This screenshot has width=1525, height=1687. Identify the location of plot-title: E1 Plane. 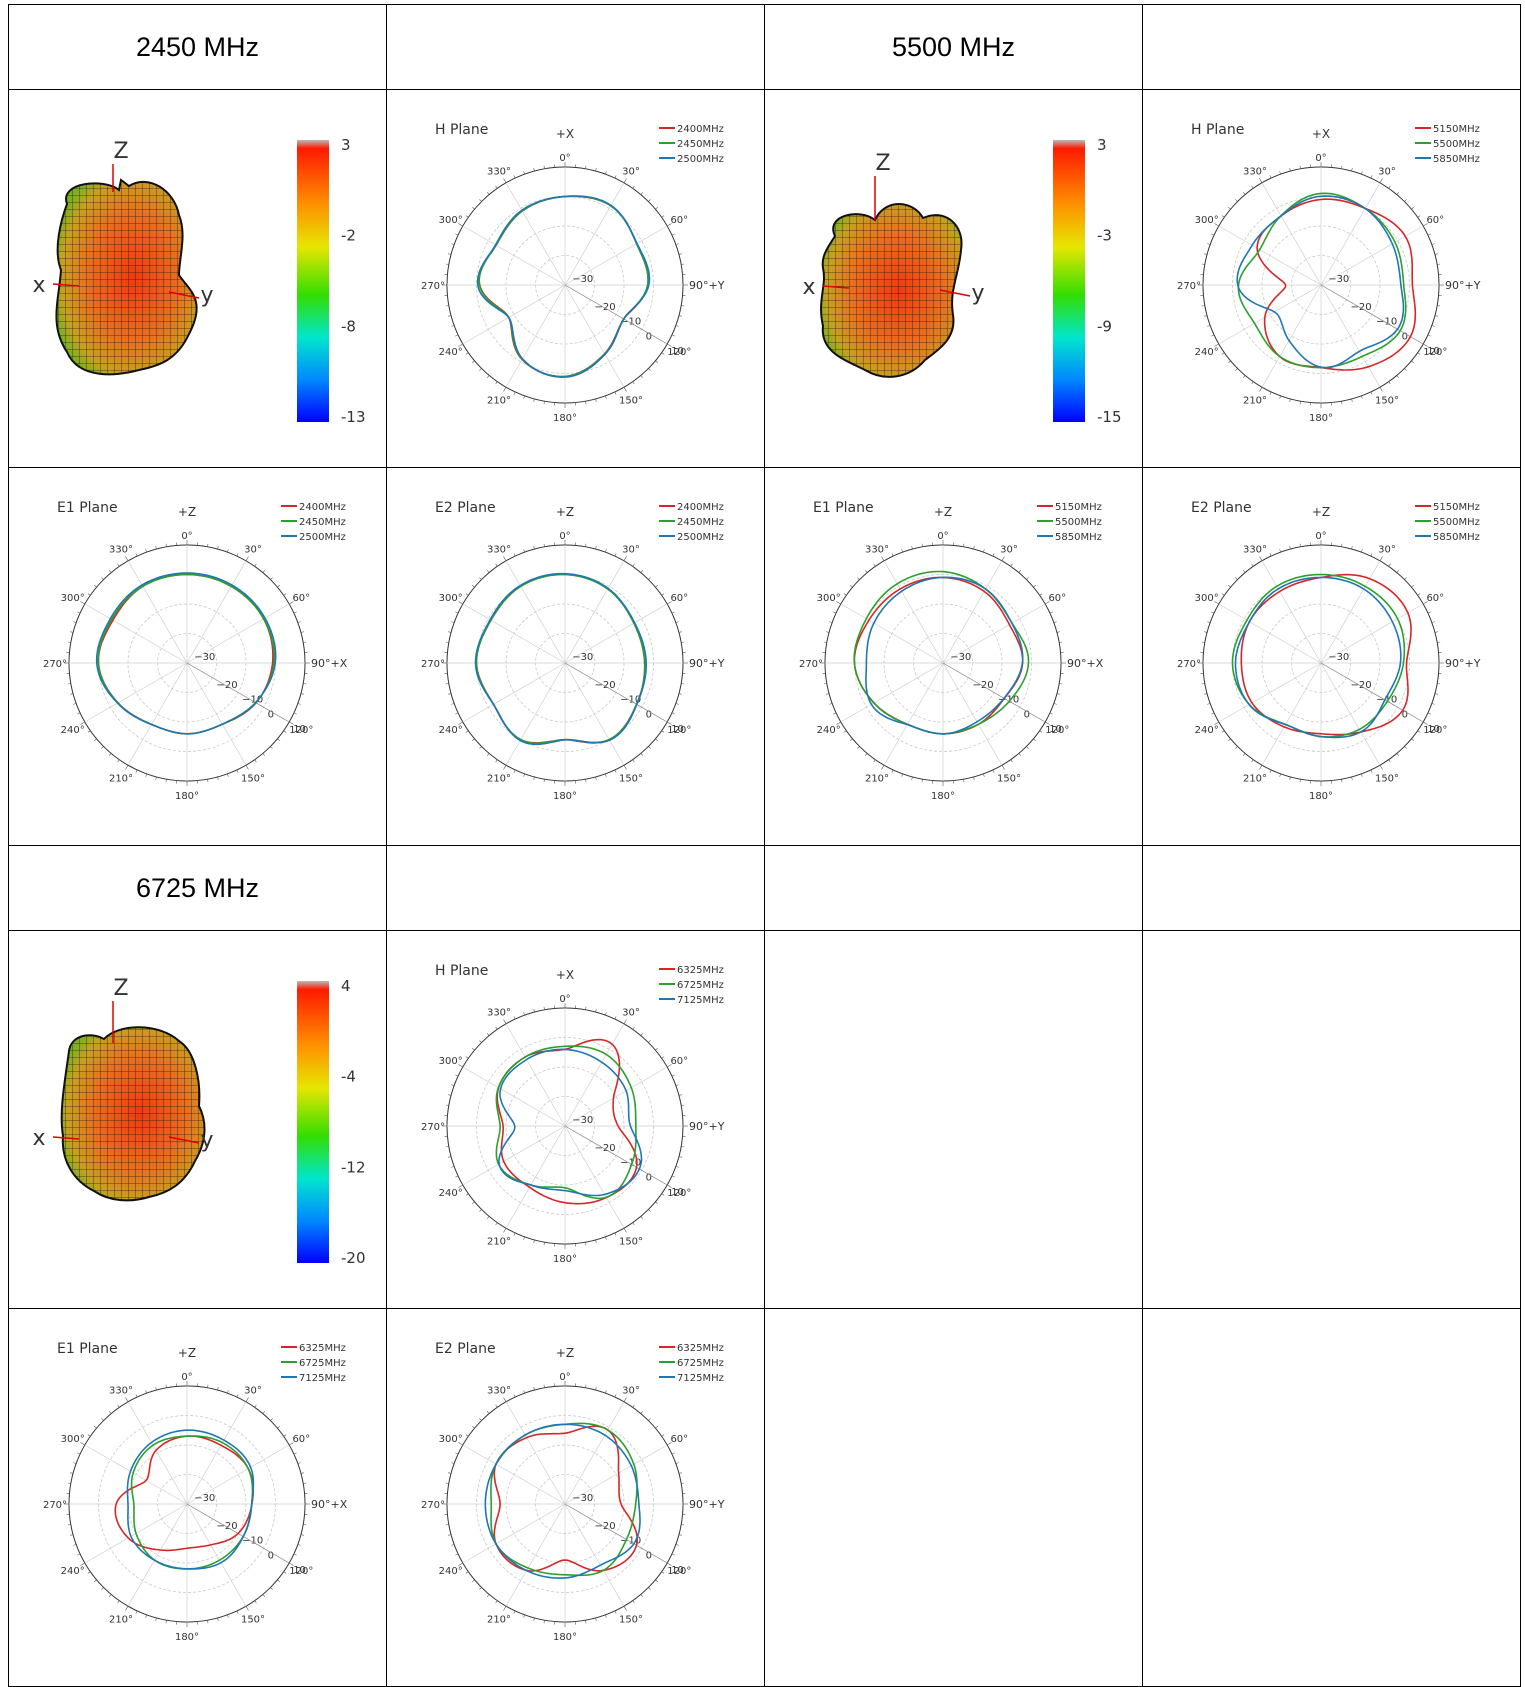
(87, 508).